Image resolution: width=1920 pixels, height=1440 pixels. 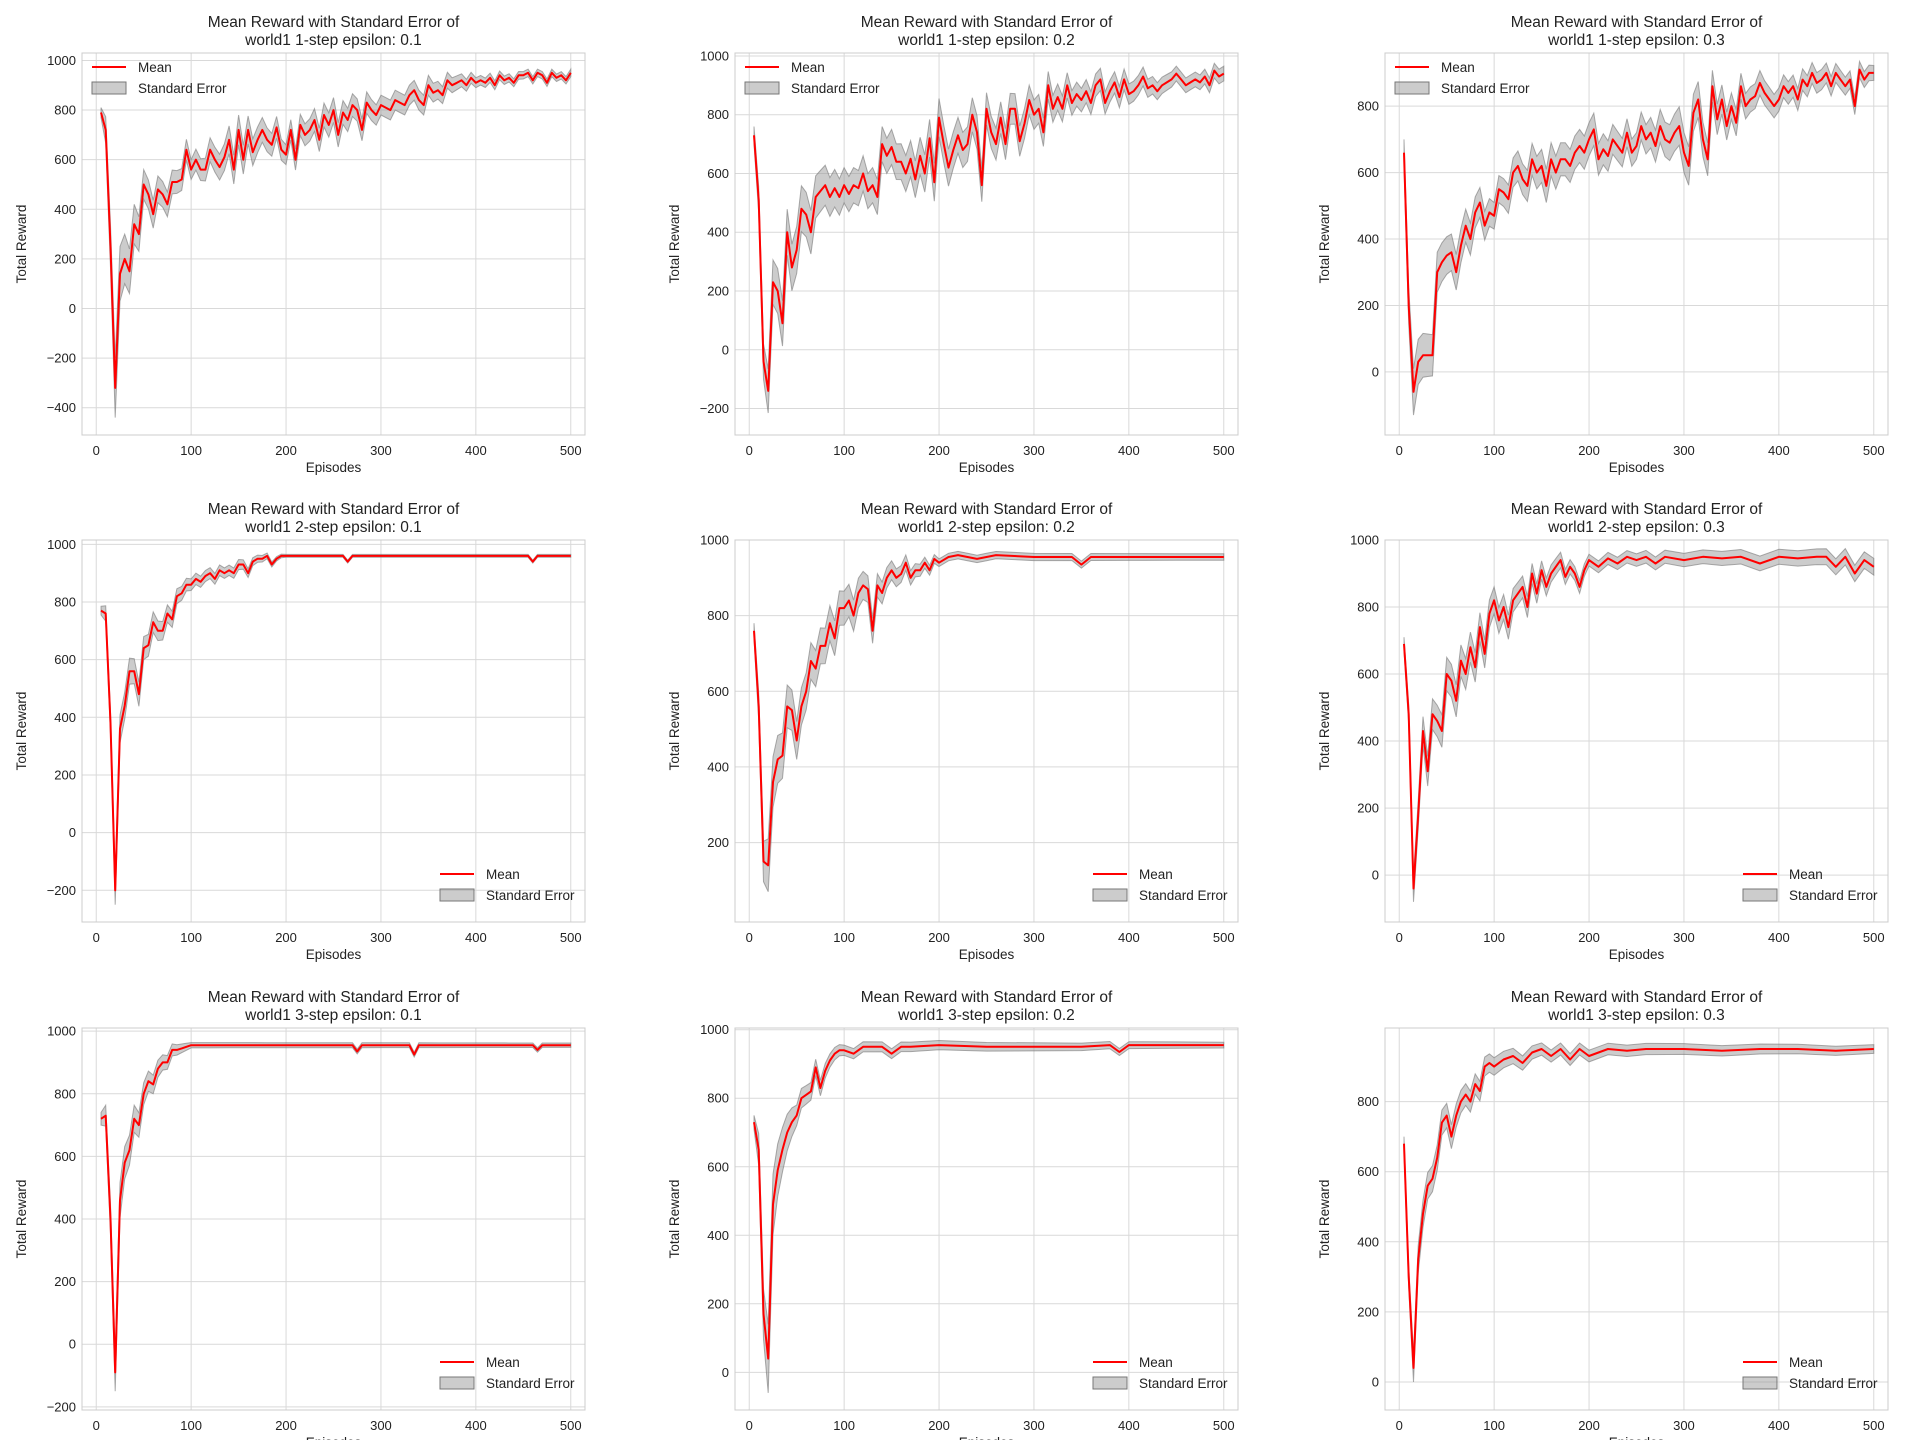 What do you see at coordinates (1636, 527) in the screenshot?
I see `chart-title-line-2: world1 2-step epsilon: 0.3` at bounding box center [1636, 527].